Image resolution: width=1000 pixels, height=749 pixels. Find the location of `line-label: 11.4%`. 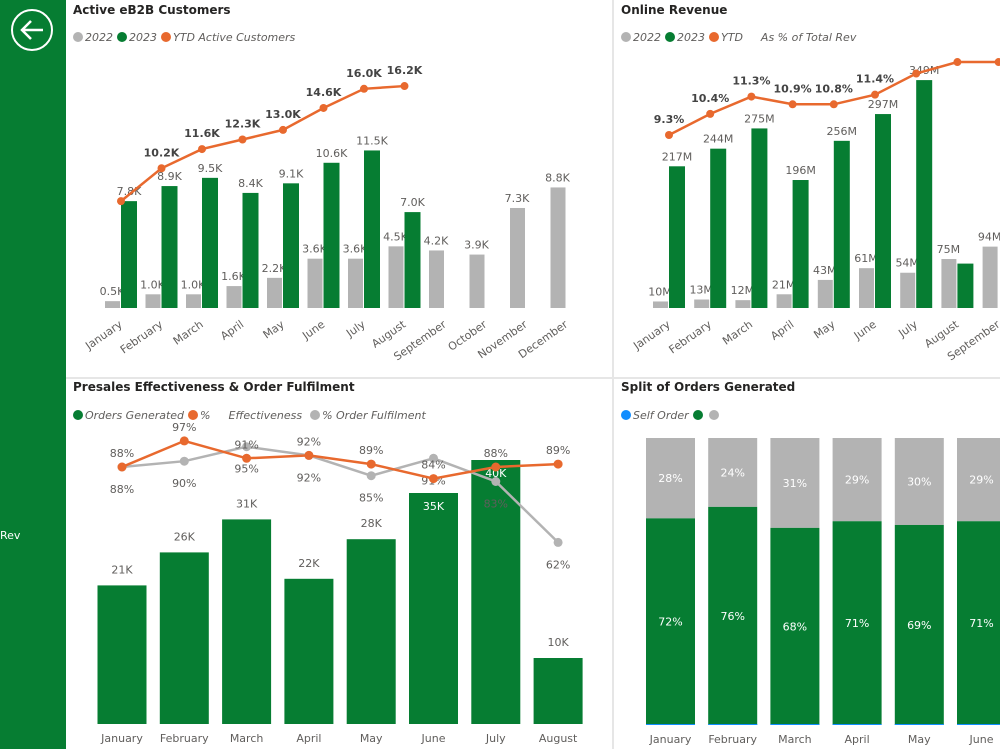

line-label: 11.4% is located at coordinates (875, 79).